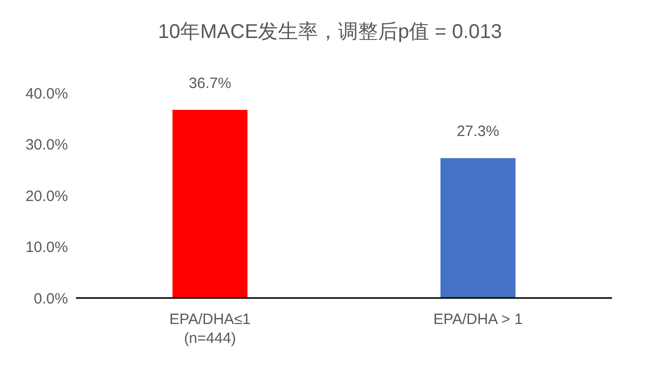  I want to click on x-tick-label: EPA/DHA≤1 (n=444), so click(210, 329).